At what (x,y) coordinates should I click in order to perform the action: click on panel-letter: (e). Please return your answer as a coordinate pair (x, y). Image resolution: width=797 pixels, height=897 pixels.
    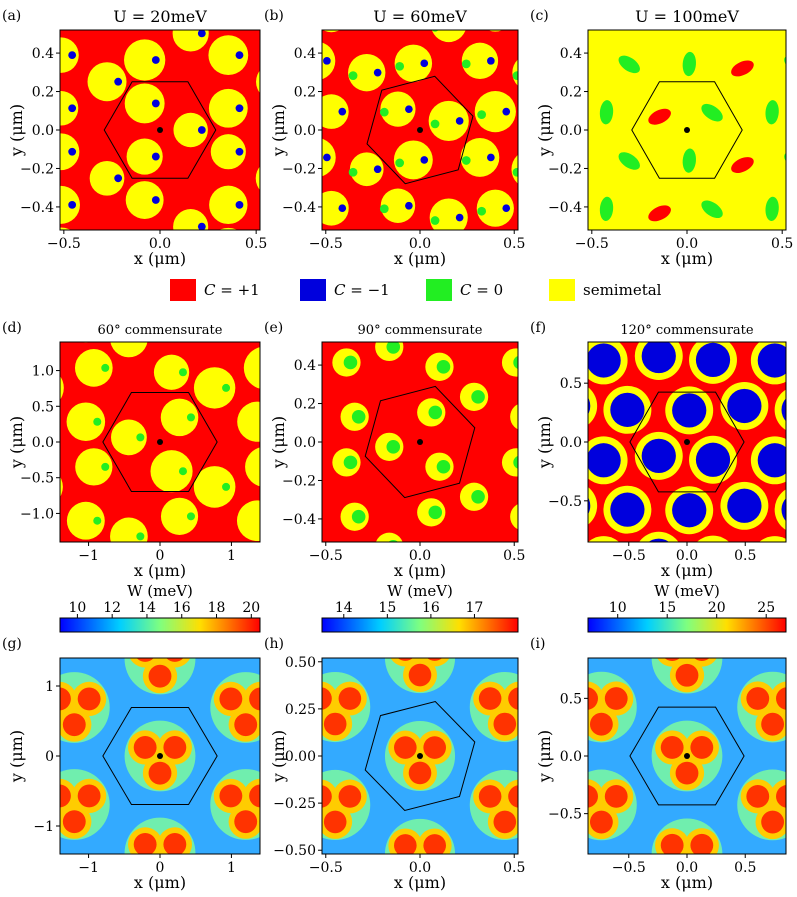
    Looking at the image, I should click on (273, 328).